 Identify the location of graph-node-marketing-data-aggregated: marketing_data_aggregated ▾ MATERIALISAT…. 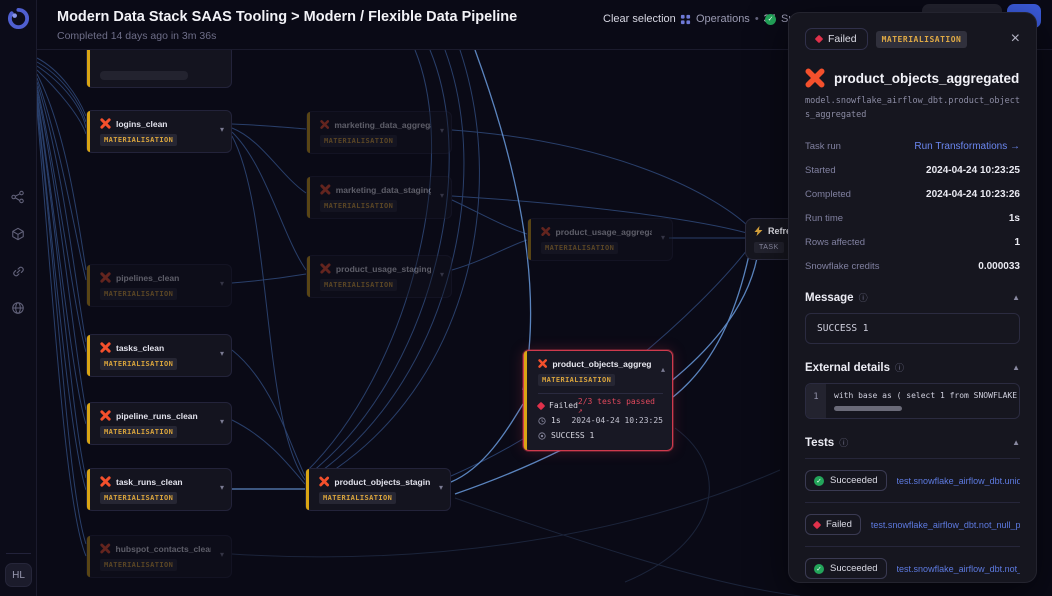
(379, 132).